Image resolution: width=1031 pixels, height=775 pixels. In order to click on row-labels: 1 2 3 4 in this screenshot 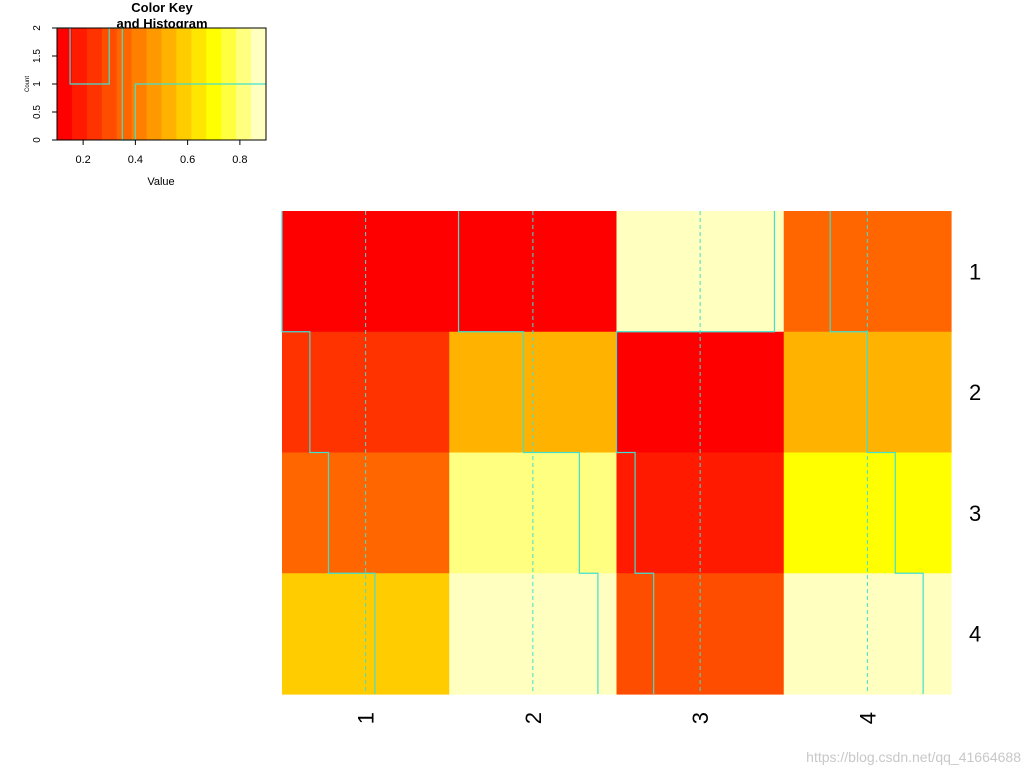, I will do `click(975, 452)`.